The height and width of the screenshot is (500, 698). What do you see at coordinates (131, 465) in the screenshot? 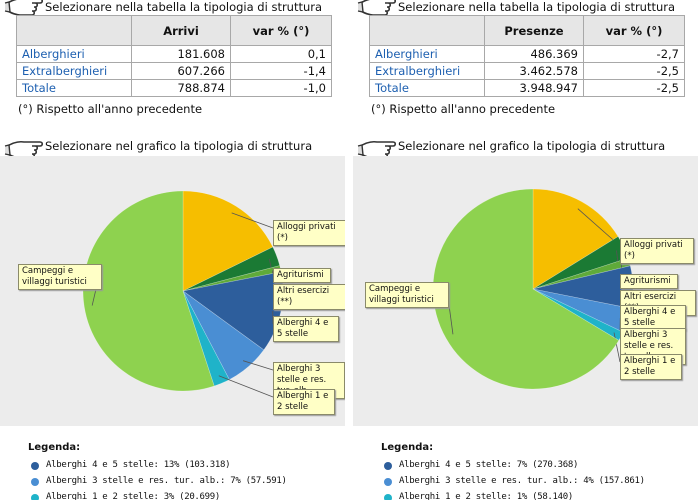
I see `legend-item: Alberghi 4 e 5 stelle: 13% (103.318)` at bounding box center [131, 465].